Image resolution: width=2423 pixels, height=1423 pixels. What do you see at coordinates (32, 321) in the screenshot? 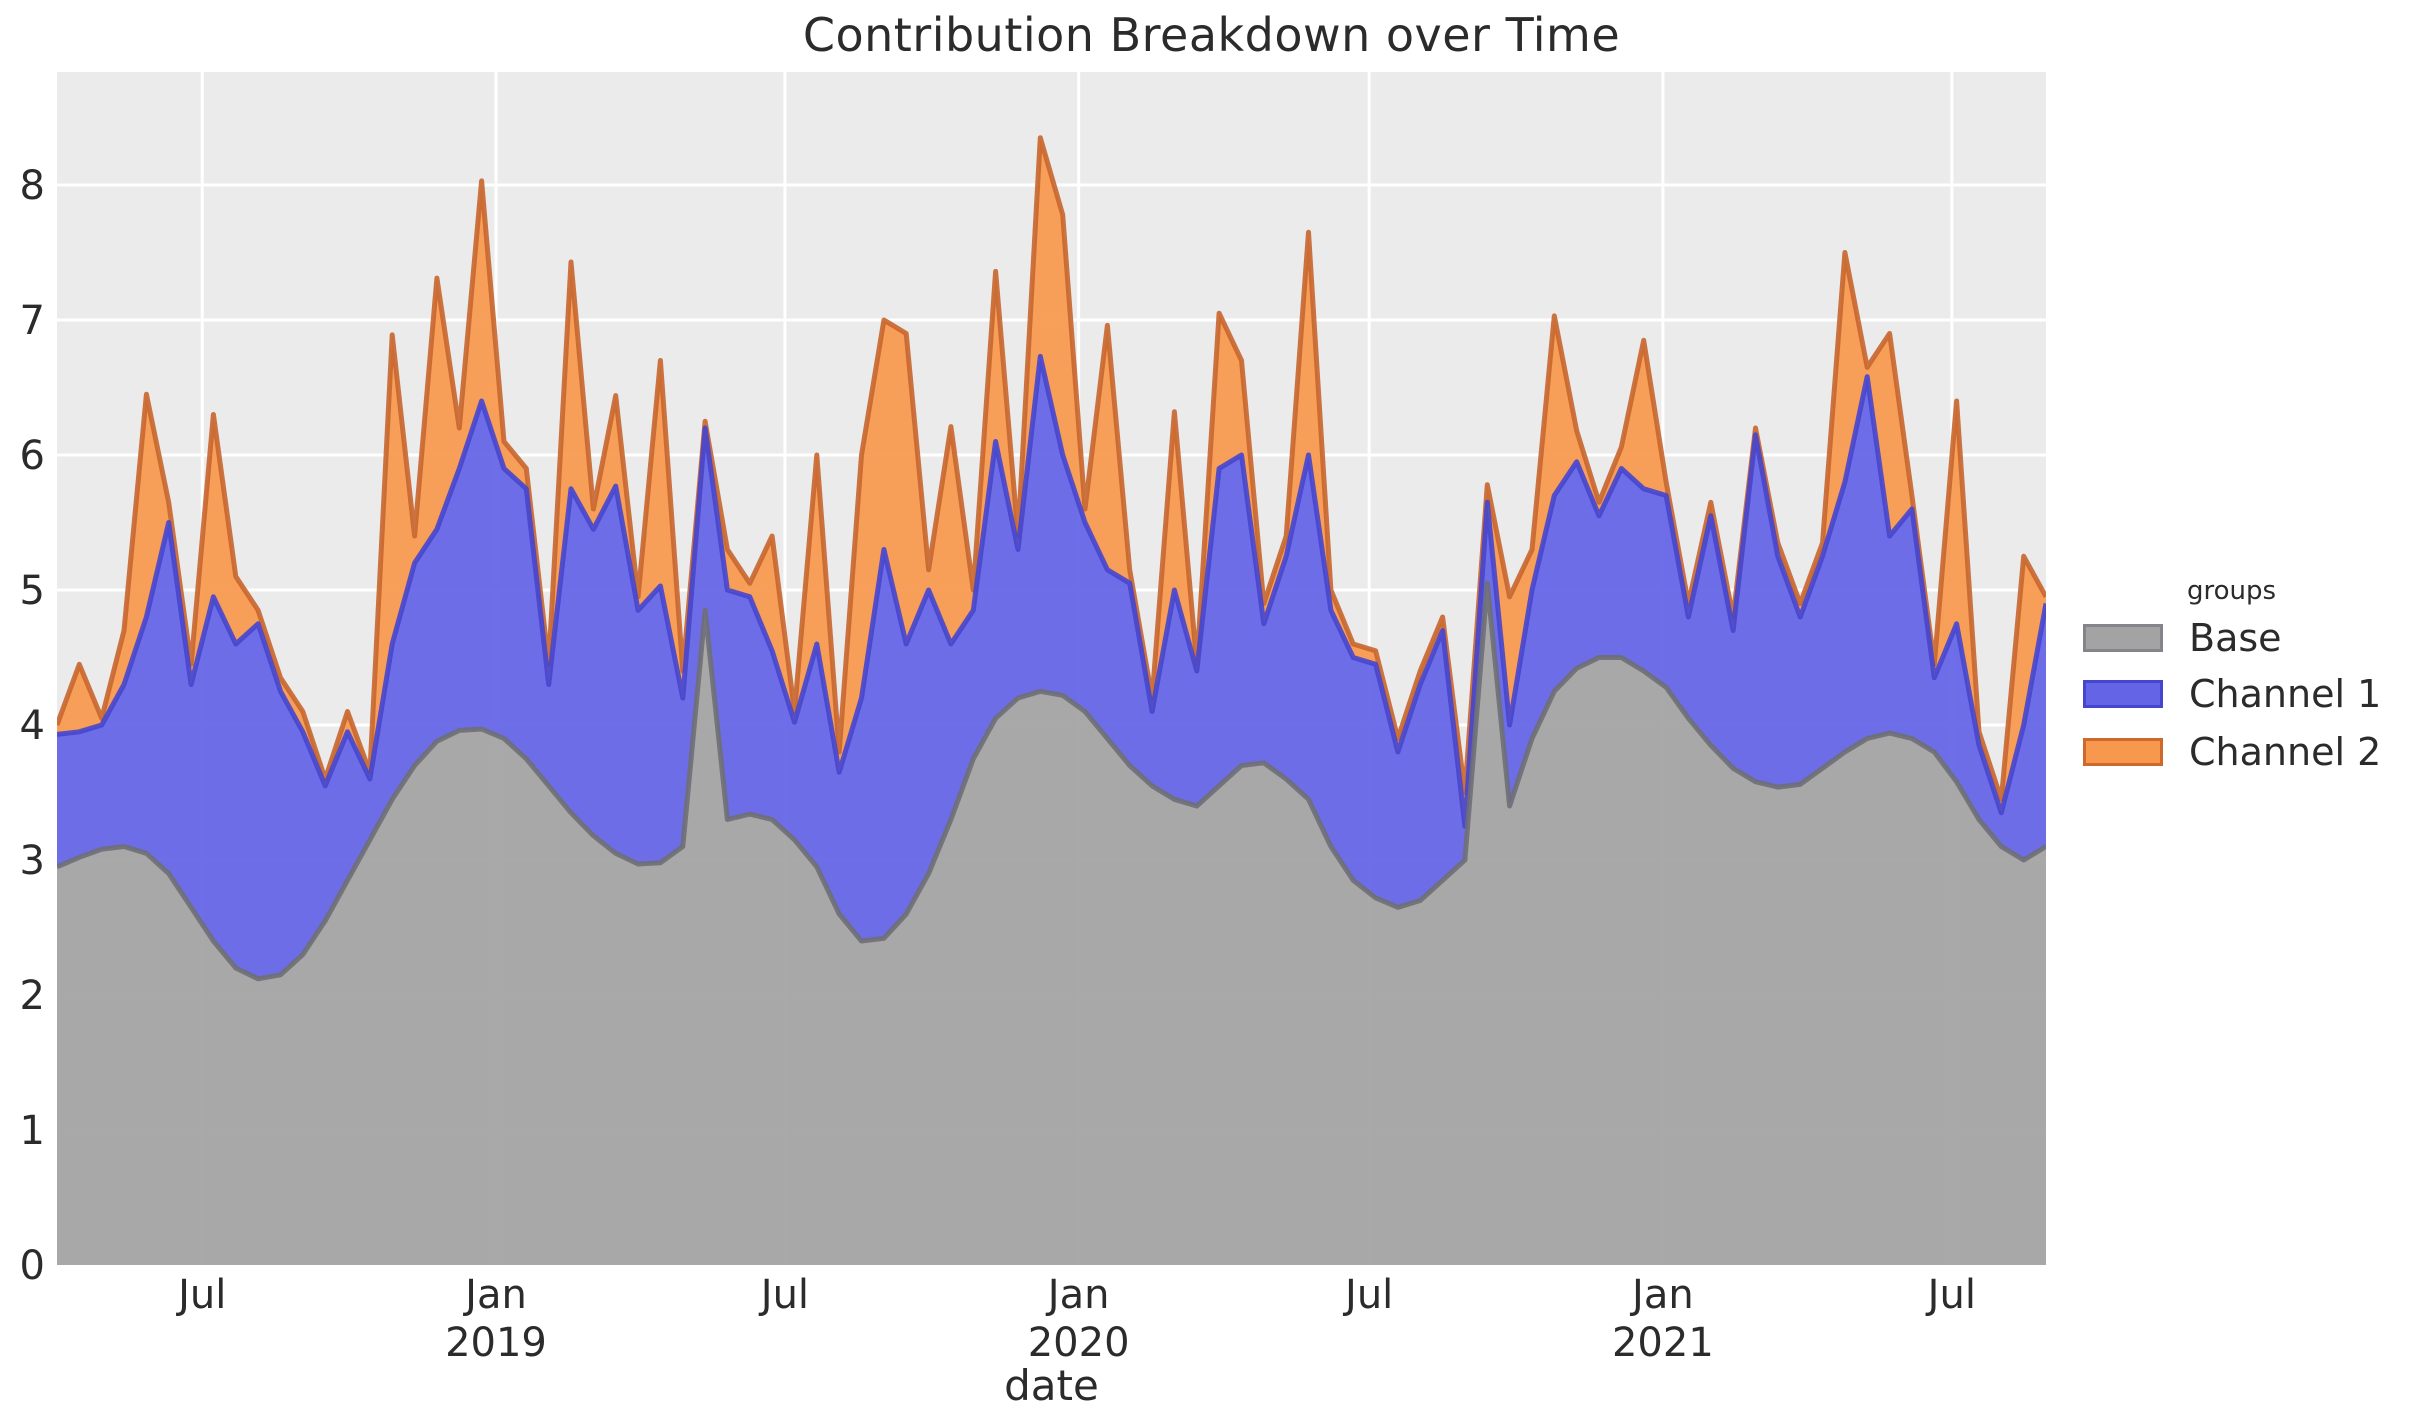
I see `y-tick-label: 7` at bounding box center [32, 321].